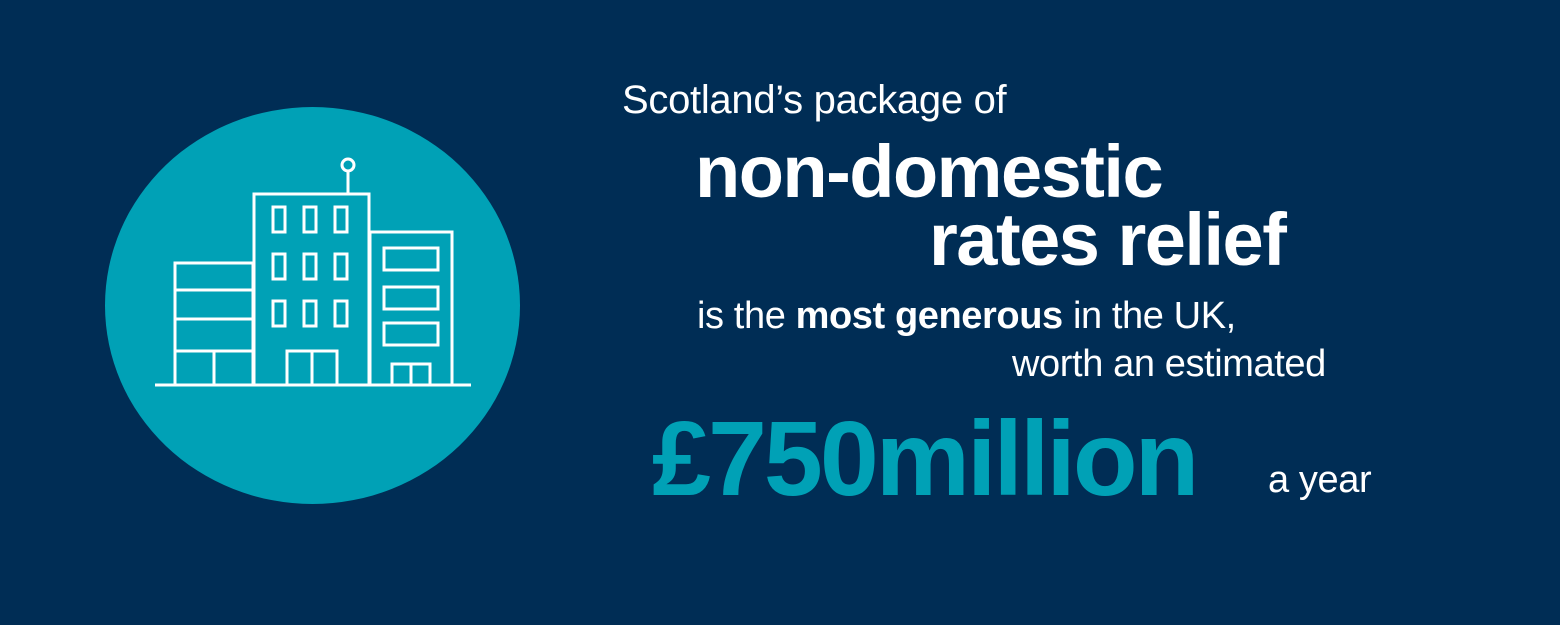  What do you see at coordinates (925, 459) in the screenshot?
I see `amount-figure: £750million` at bounding box center [925, 459].